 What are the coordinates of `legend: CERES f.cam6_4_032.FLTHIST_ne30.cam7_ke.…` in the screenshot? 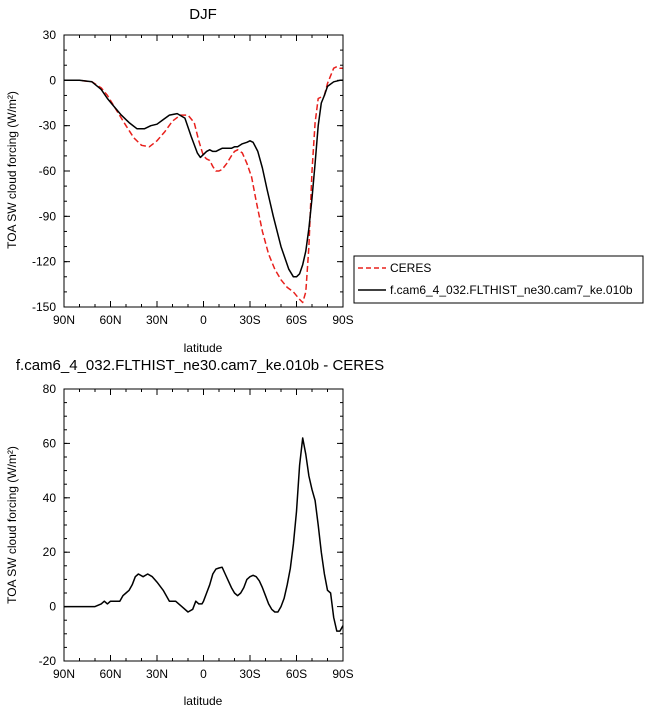 It's located at (498, 279).